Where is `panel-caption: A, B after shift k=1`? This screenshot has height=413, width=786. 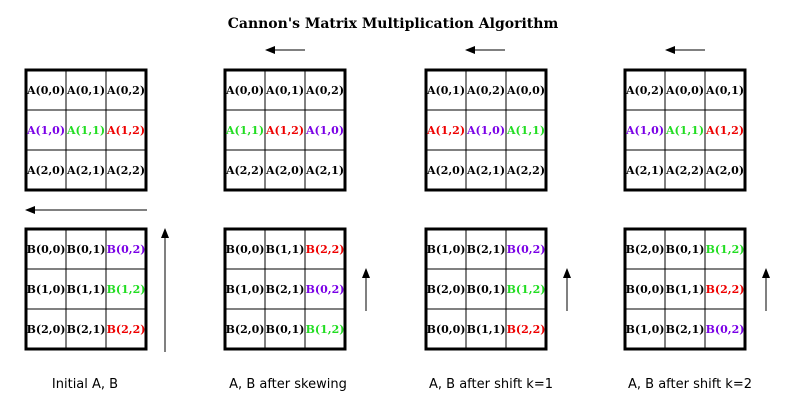
panel-caption: A, B after shift k=1 is located at coordinates (491, 384).